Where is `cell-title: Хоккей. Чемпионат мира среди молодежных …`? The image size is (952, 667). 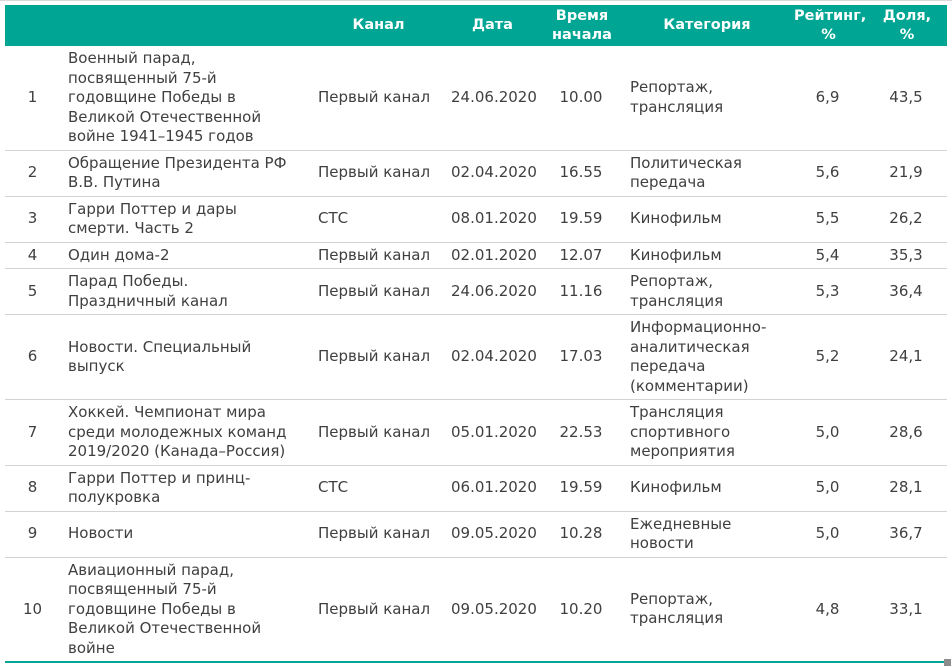
cell-title: Хоккей. Чемпионат мира среди молодежных … is located at coordinates (187, 432).